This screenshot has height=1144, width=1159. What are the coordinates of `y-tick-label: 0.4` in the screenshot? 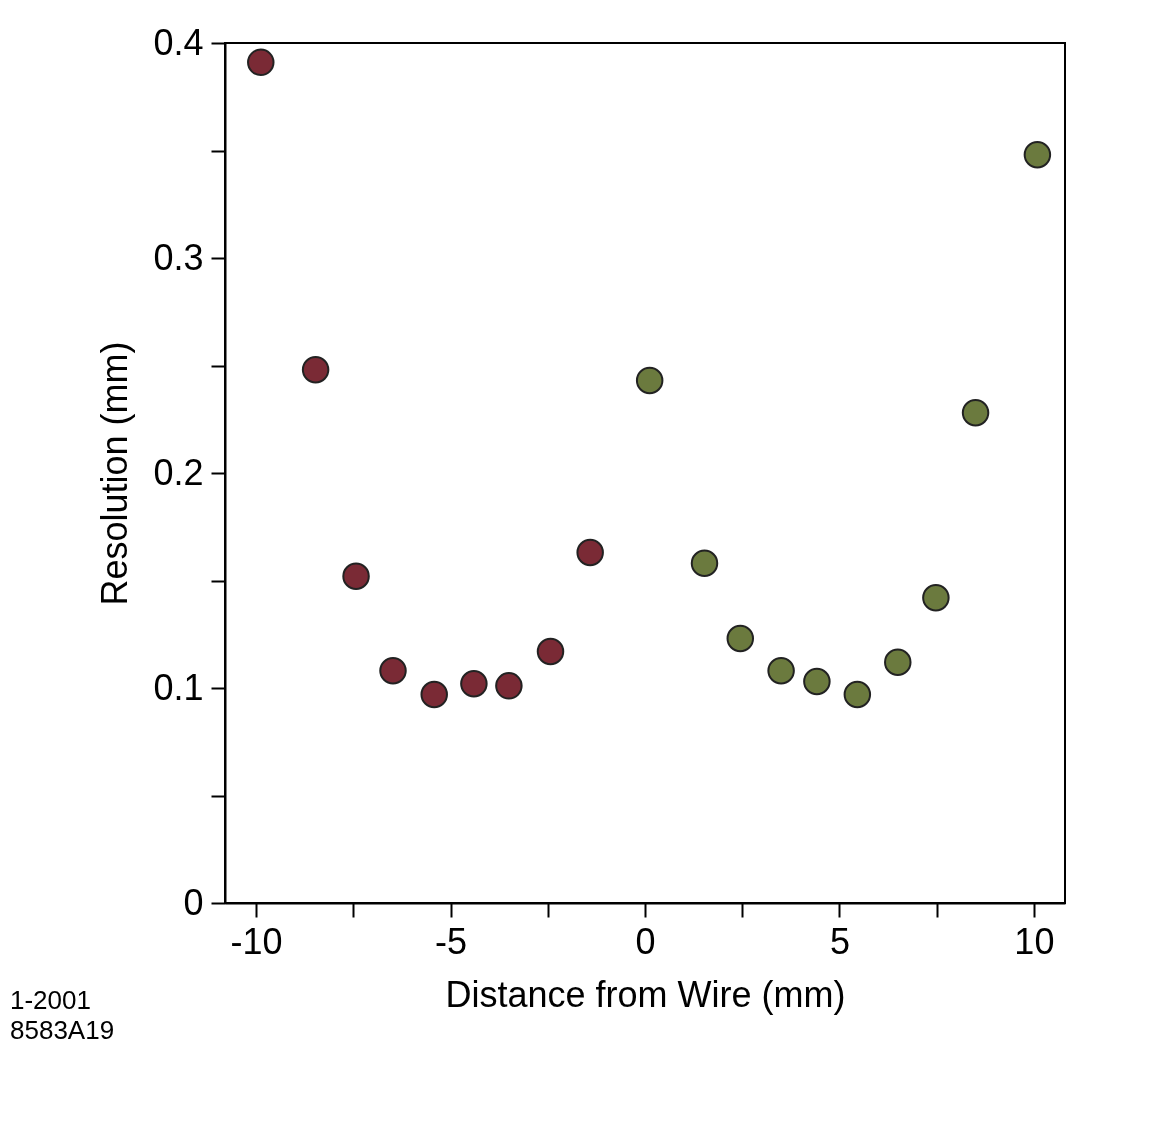 It's located at (178, 42).